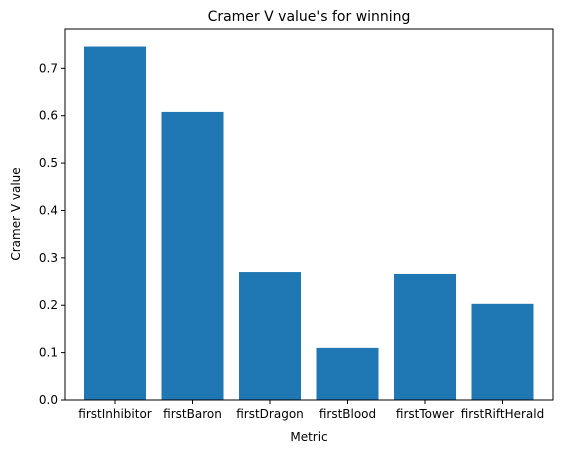 This screenshot has height=453, width=567. Describe the element at coordinates (425, 414) in the screenshot. I see `x-tick-label: firstTower` at that location.